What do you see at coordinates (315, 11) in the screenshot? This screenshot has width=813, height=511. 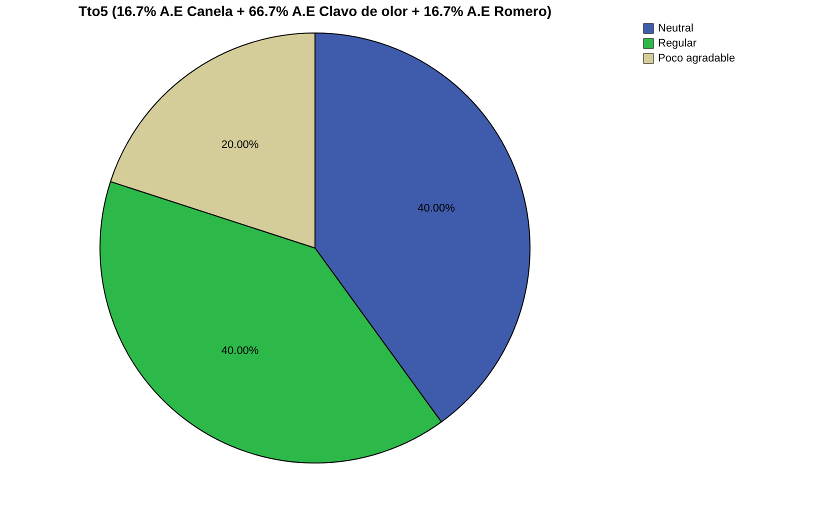 I see `chart-title: Tto5 (16.7% A.E Canela + 66.7% A.E Clavo de olor + 16.7% A.E Romero)` at bounding box center [315, 11].